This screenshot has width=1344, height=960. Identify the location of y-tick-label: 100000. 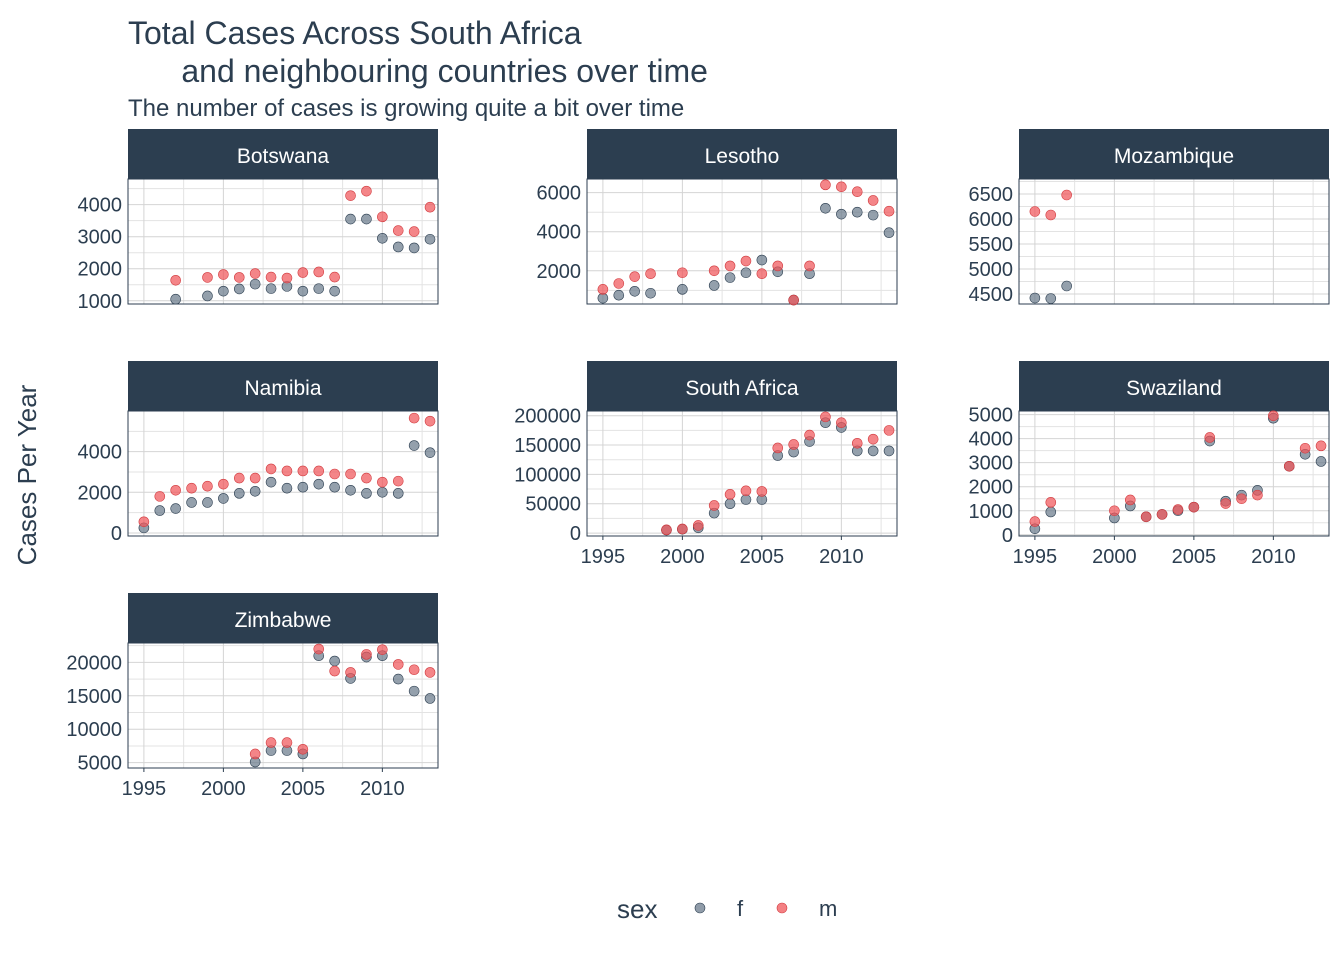
(547, 475).